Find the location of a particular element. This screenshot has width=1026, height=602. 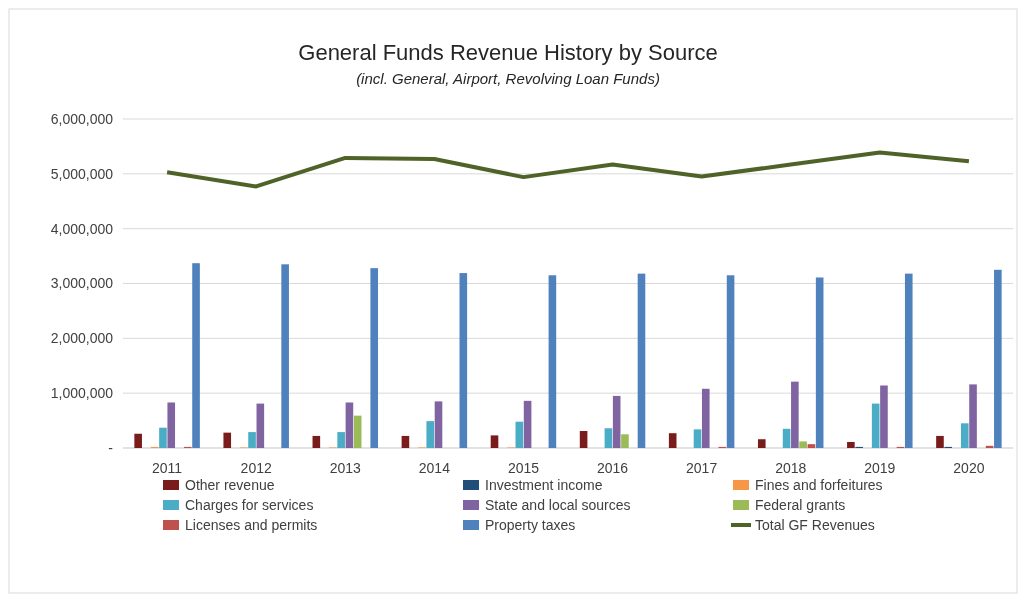

y-tick-label: - is located at coordinates (111, 447).